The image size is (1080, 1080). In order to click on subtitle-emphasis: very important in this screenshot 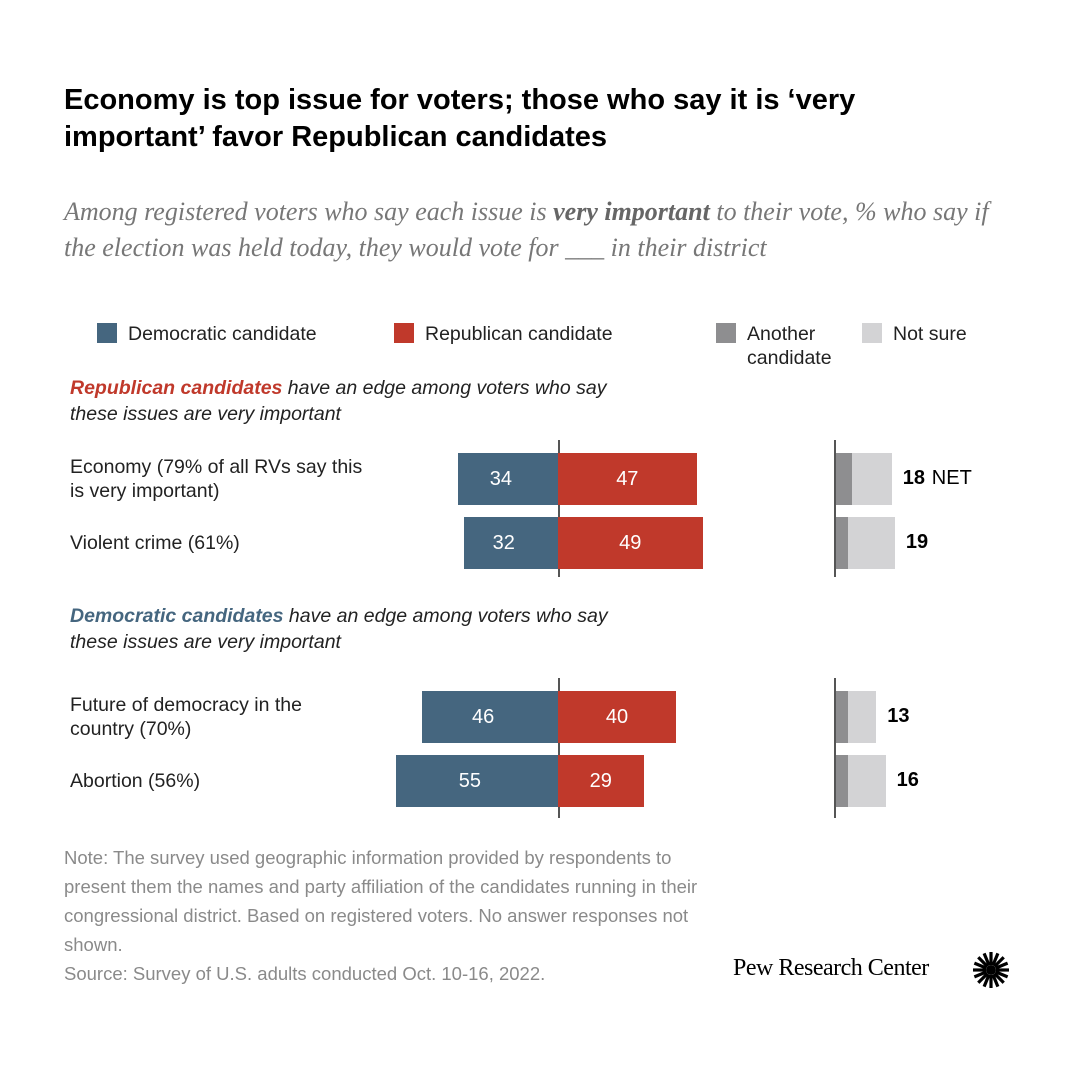, I will do `click(631, 211)`.